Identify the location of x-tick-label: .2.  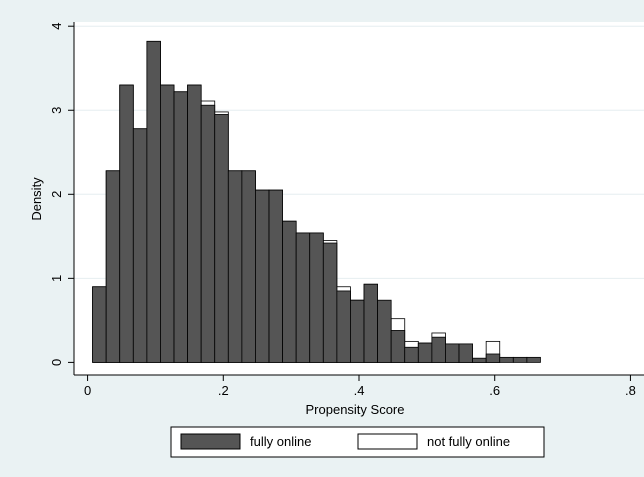
(223, 390).